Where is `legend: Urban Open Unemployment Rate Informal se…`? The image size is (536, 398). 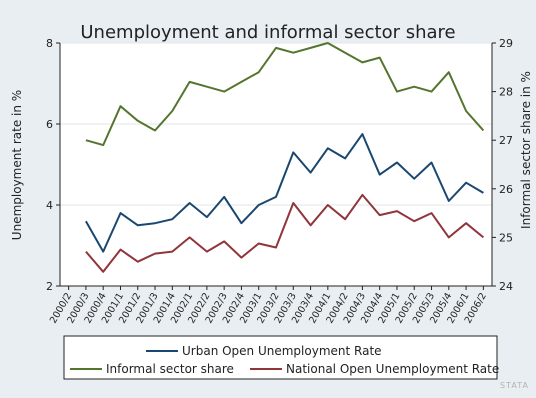 legend: Urban Open Unemployment Rate Informal se… is located at coordinates (281, 357).